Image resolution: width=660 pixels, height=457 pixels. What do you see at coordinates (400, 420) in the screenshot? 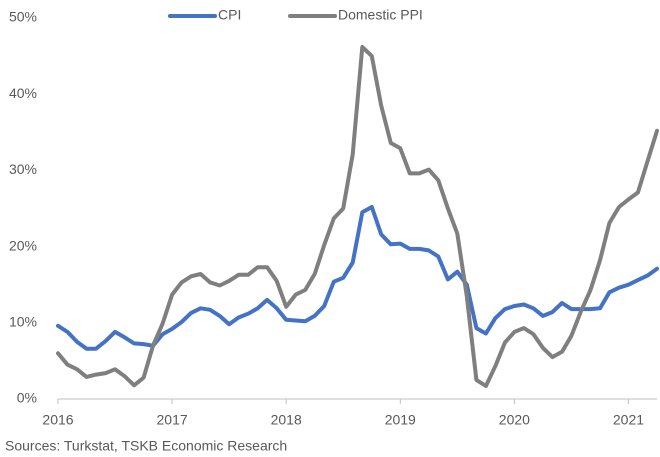
I see `x-tick-label: 2019` at bounding box center [400, 420].